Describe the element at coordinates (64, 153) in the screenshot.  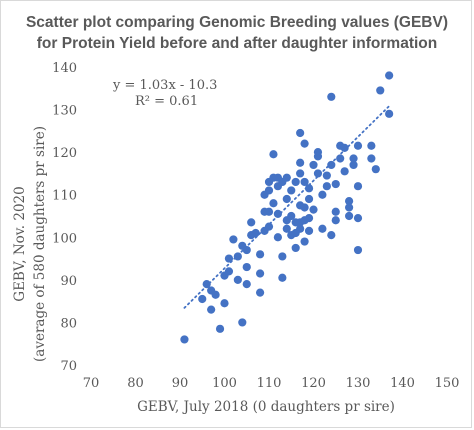
I see `y-tick-label: 120` at that location.